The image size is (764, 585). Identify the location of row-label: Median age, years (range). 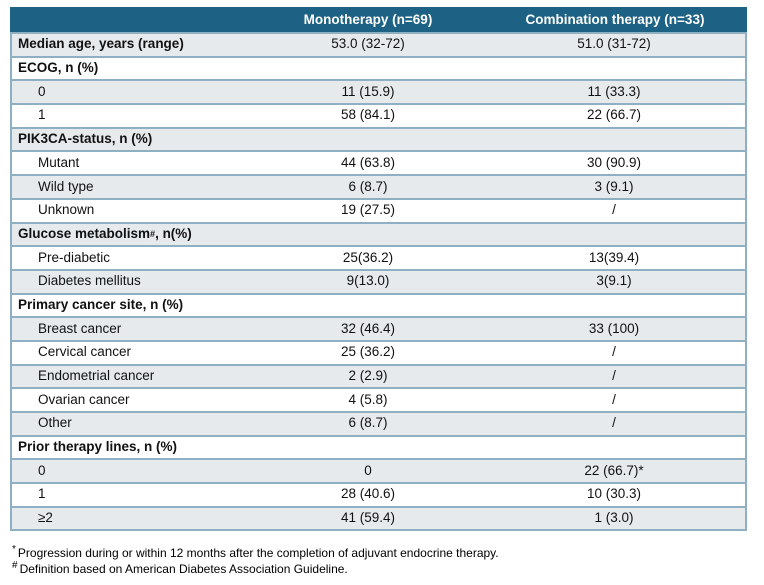
(101, 44).